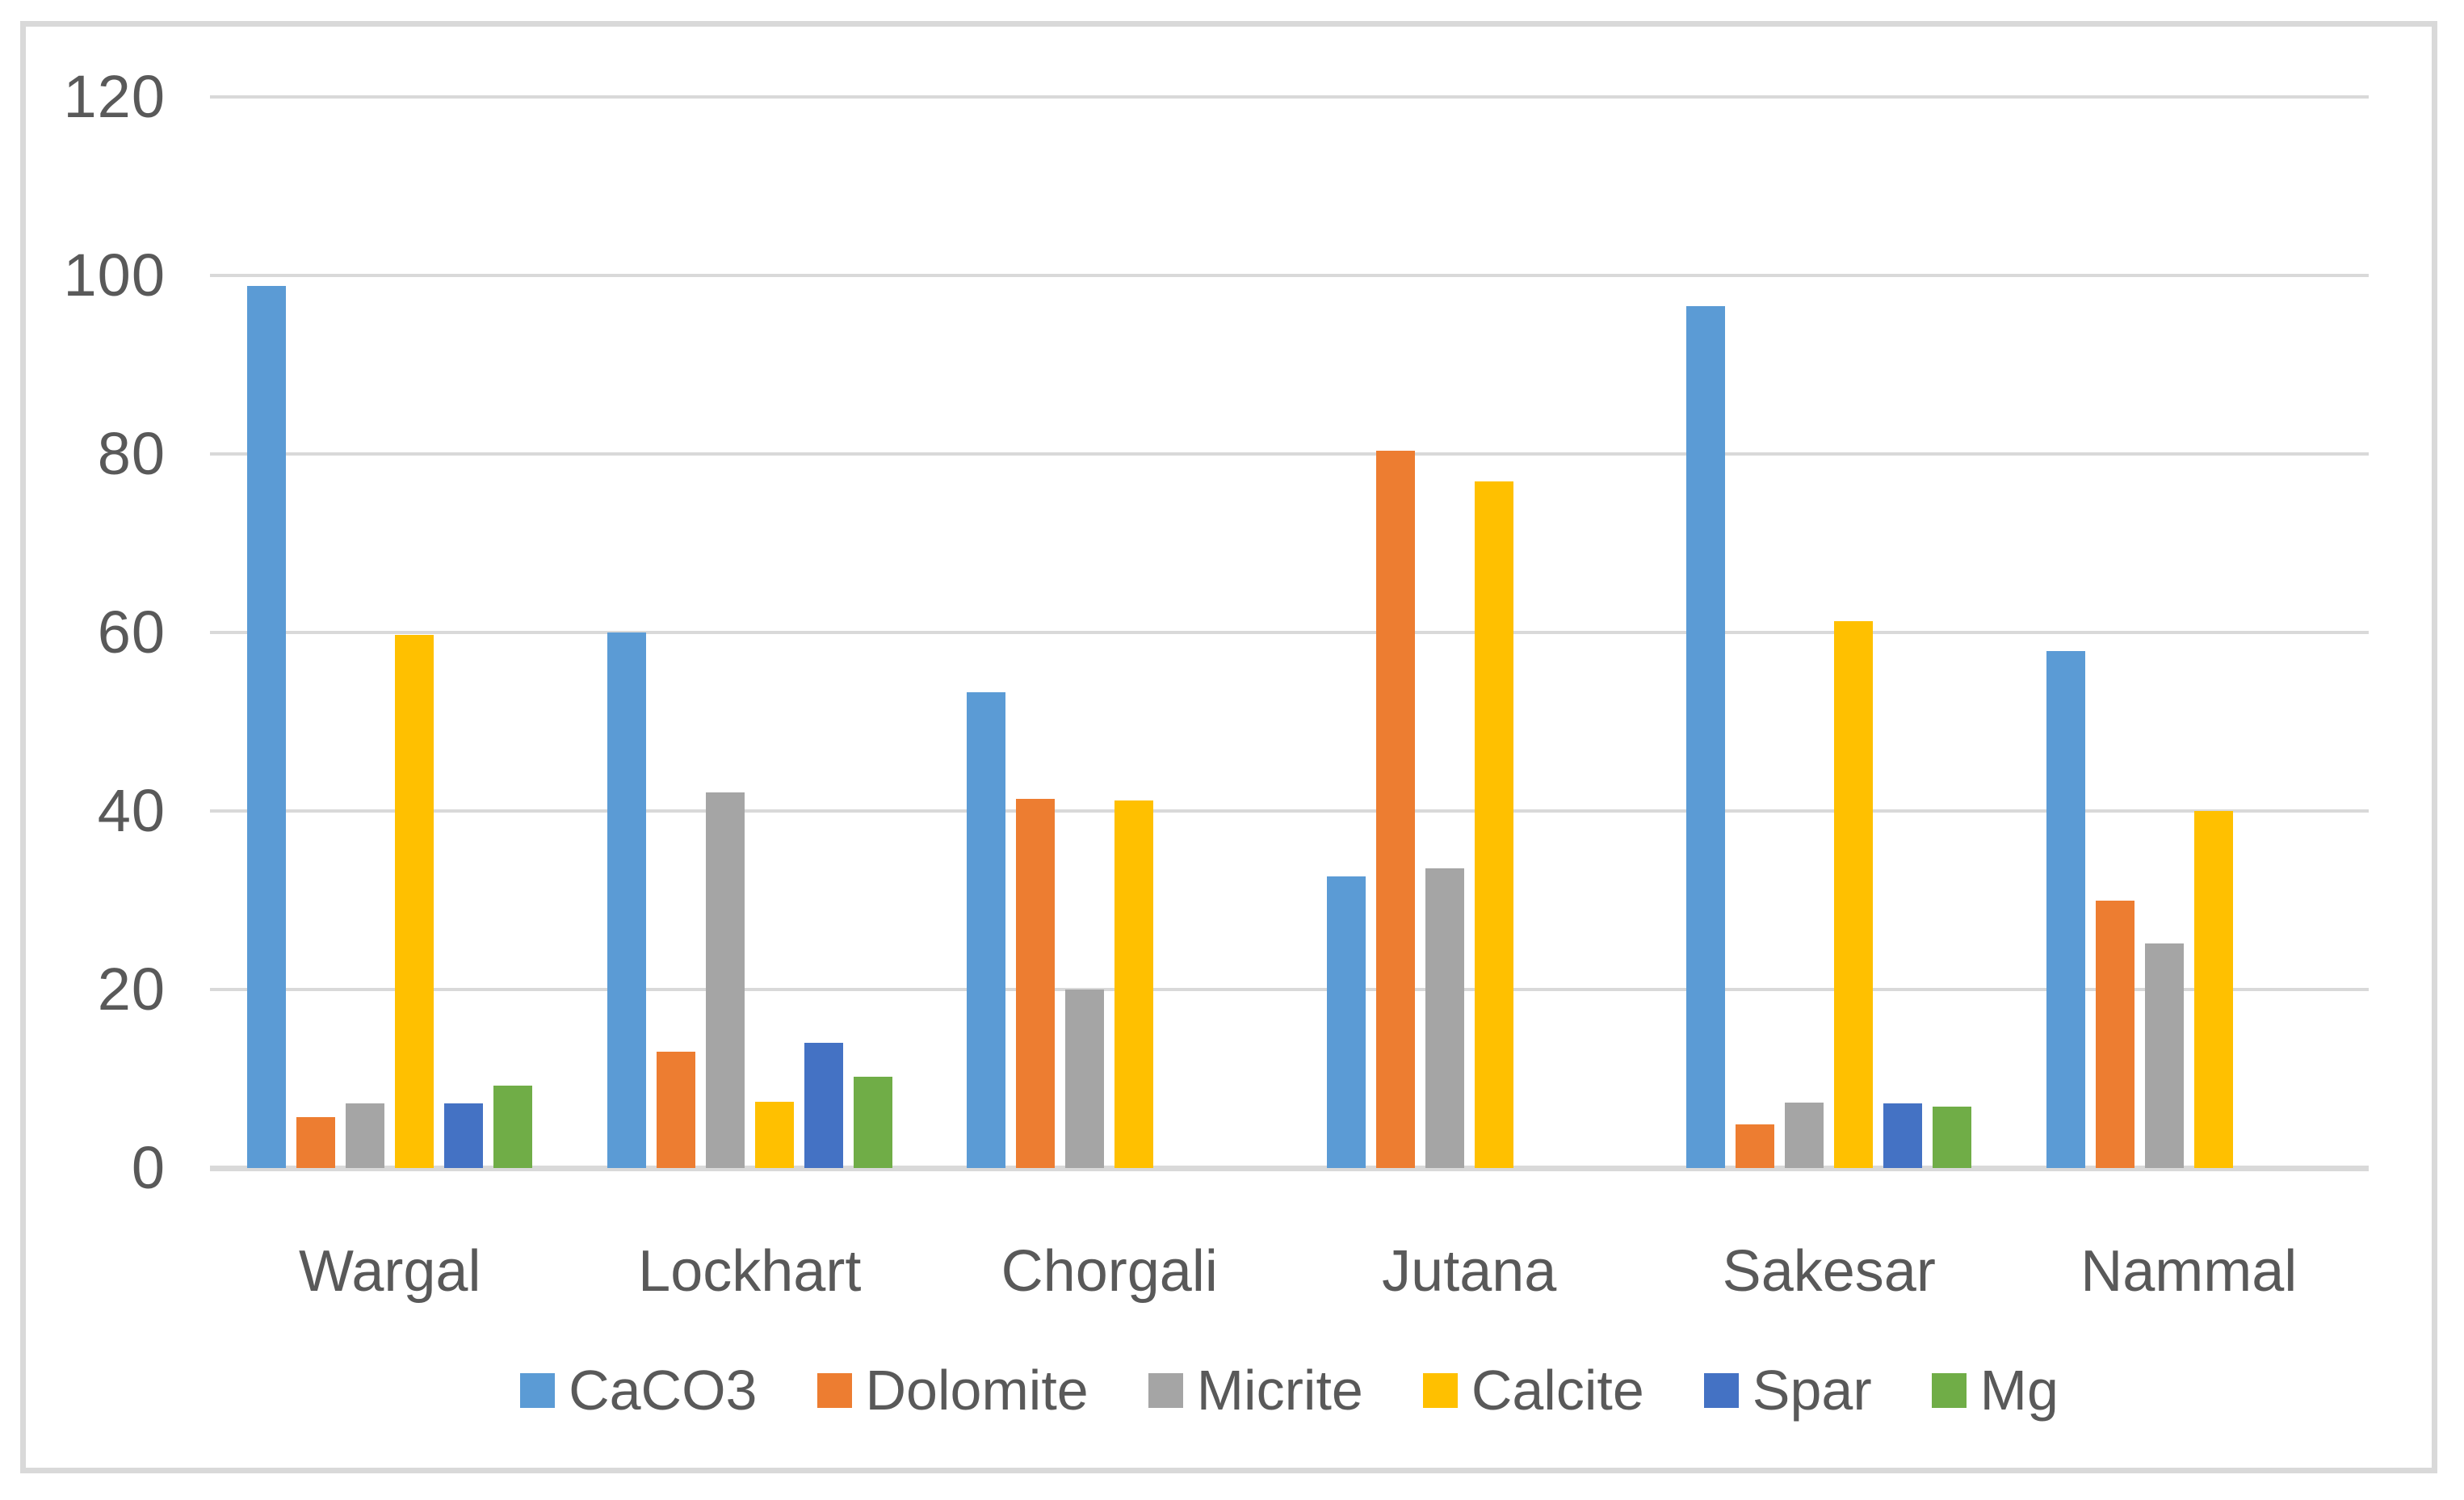  What do you see at coordinates (1854, 894) in the screenshot?
I see `bar-calcite-sakesar` at bounding box center [1854, 894].